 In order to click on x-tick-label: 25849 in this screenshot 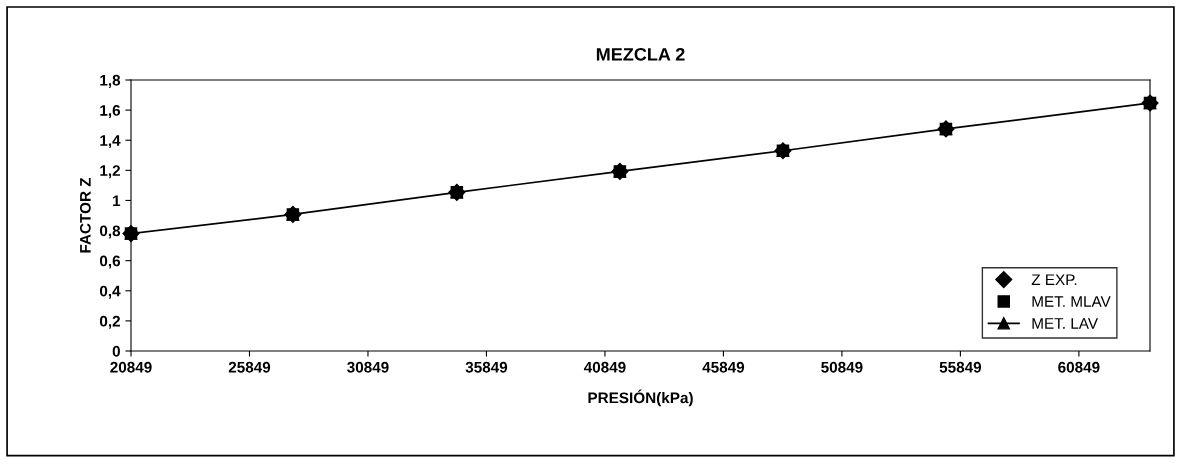, I will do `click(249, 367)`.